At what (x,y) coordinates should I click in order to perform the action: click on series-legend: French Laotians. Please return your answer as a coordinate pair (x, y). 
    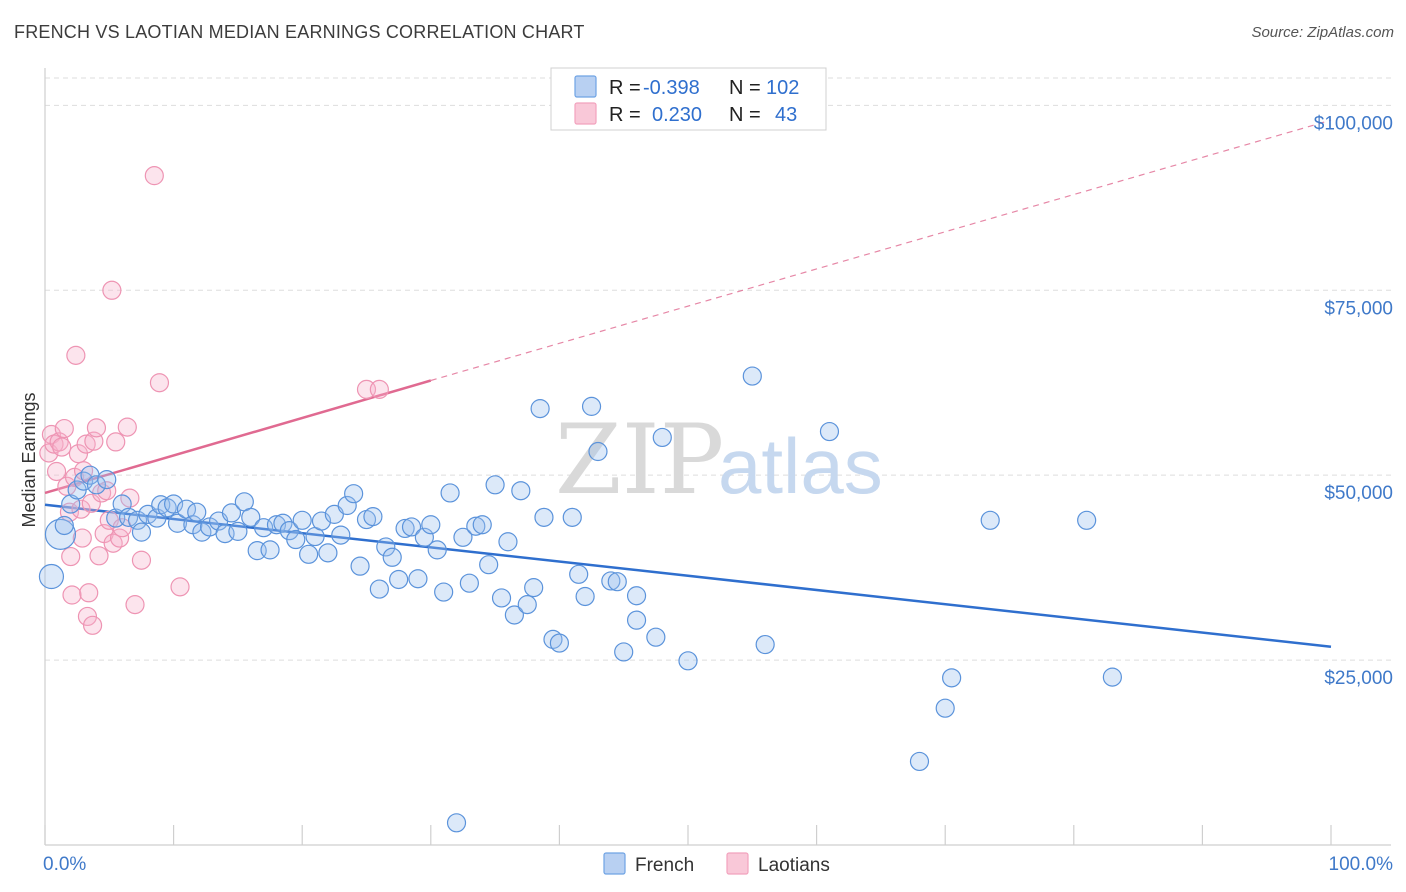
    Looking at the image, I should click on (716, 864).